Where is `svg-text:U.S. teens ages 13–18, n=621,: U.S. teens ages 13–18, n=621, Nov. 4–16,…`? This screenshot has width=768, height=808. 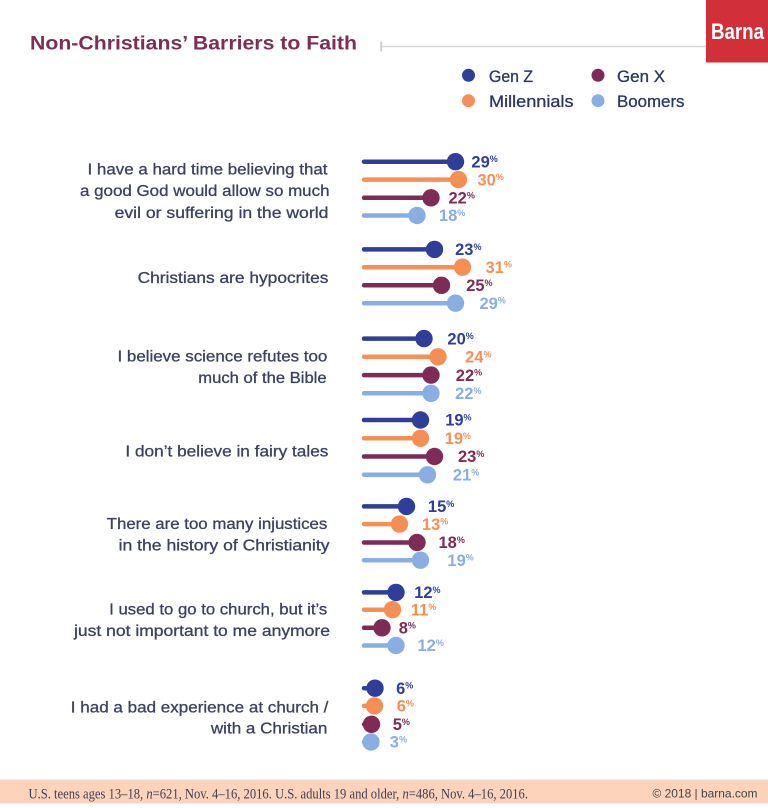
svg-text:U.S. teens ages 13–18, n=621,: U.S. teens ages 13–18, n=621, Nov. 4–16,… is located at coordinates (279, 795).